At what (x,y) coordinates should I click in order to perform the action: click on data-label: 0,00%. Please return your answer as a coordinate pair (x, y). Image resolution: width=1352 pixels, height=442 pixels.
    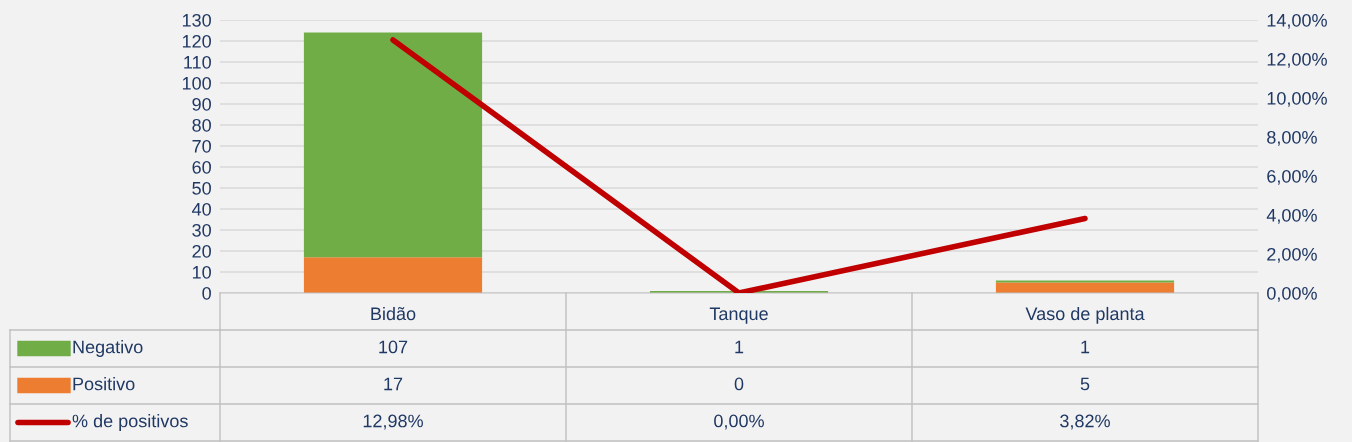
    Looking at the image, I should click on (739, 422).